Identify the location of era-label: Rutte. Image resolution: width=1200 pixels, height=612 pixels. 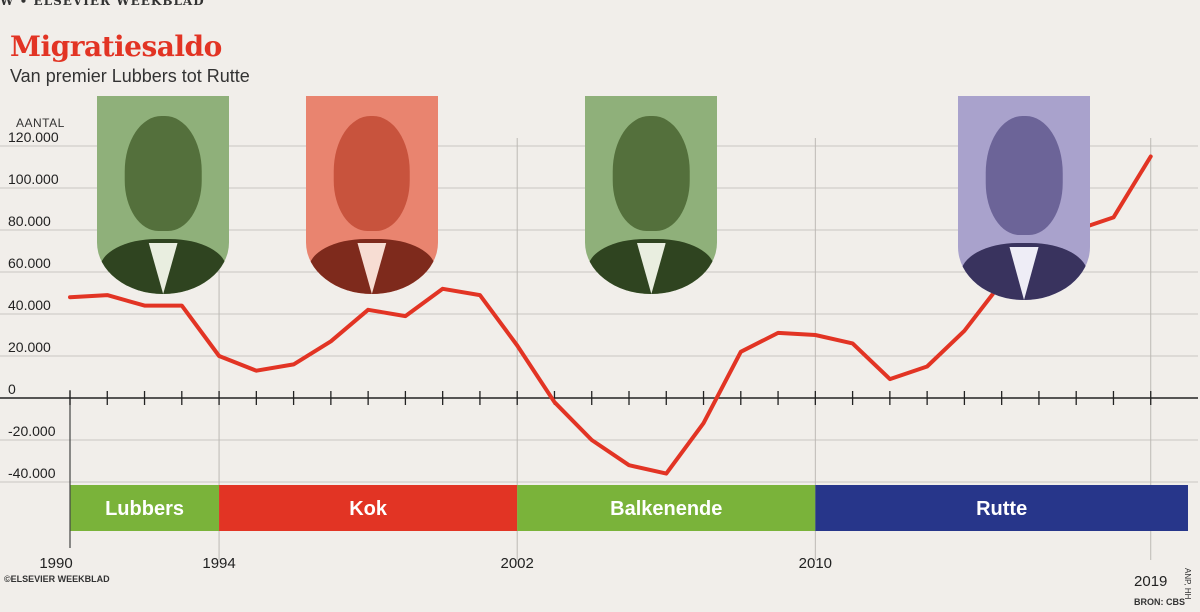
(1001, 509).